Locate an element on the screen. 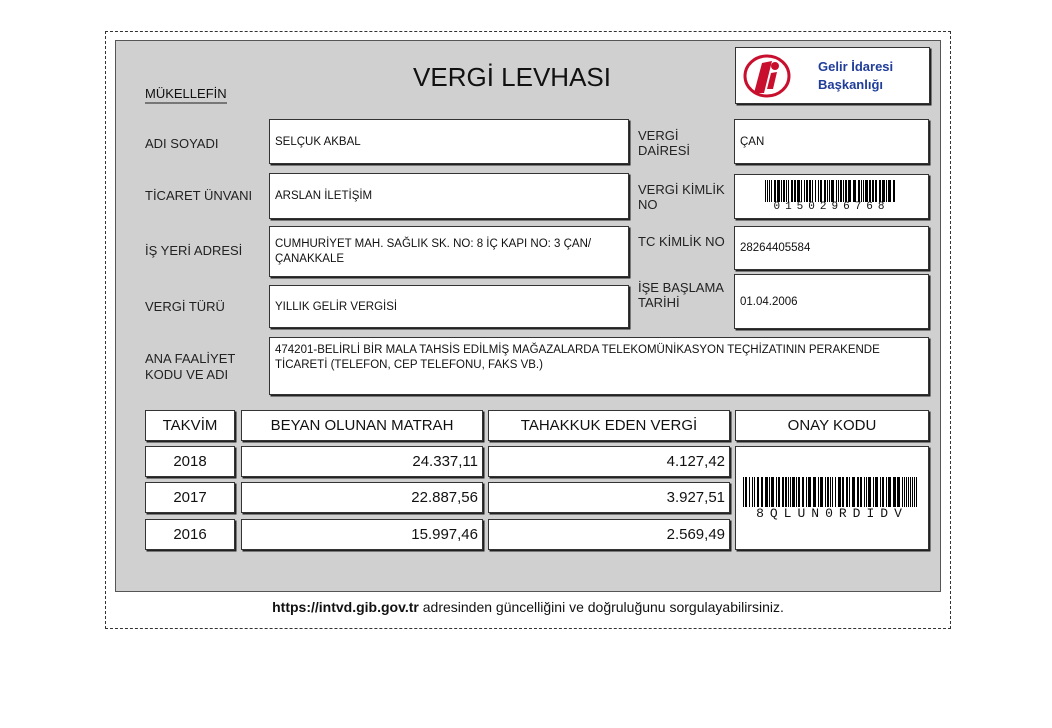 The width and height of the screenshot is (1052, 728). table-row-matrah: 24.337,11 is located at coordinates (362, 461).